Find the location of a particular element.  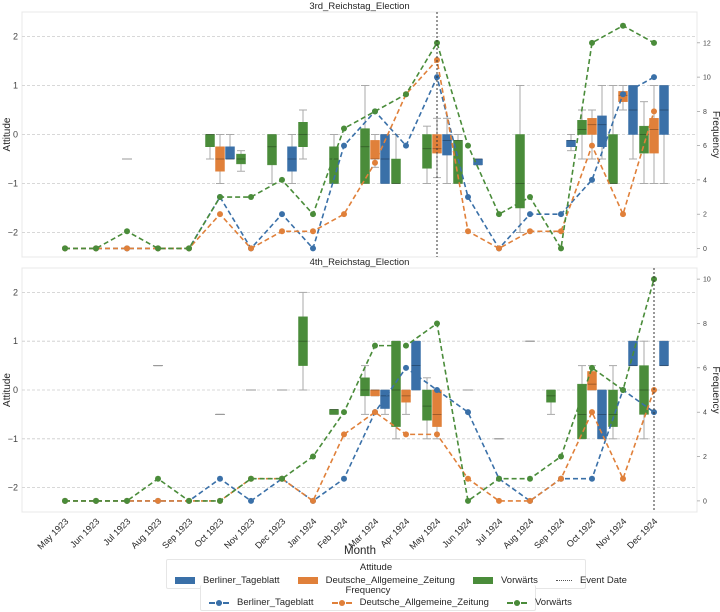

legend-item-berliner-box: Berliner_Tageblatt is located at coordinates (227, 580).